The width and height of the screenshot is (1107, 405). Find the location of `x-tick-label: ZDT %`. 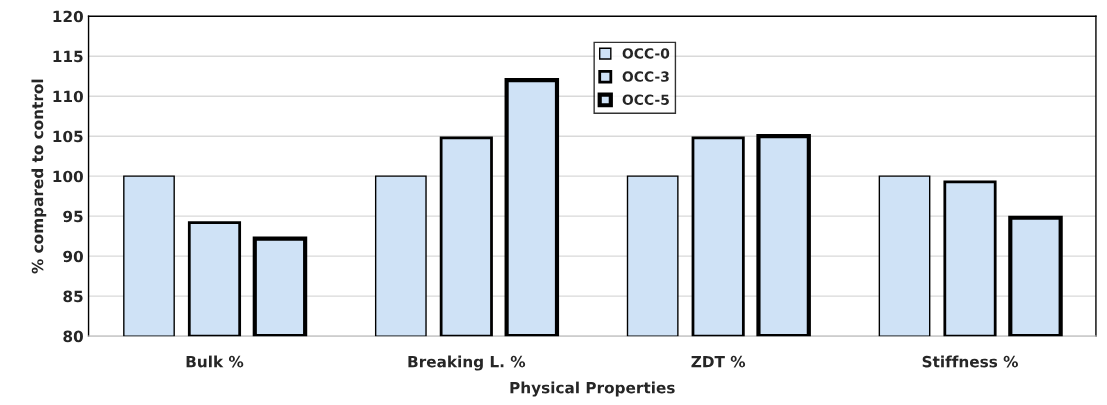

x-tick-label: ZDT % is located at coordinates (718, 361).